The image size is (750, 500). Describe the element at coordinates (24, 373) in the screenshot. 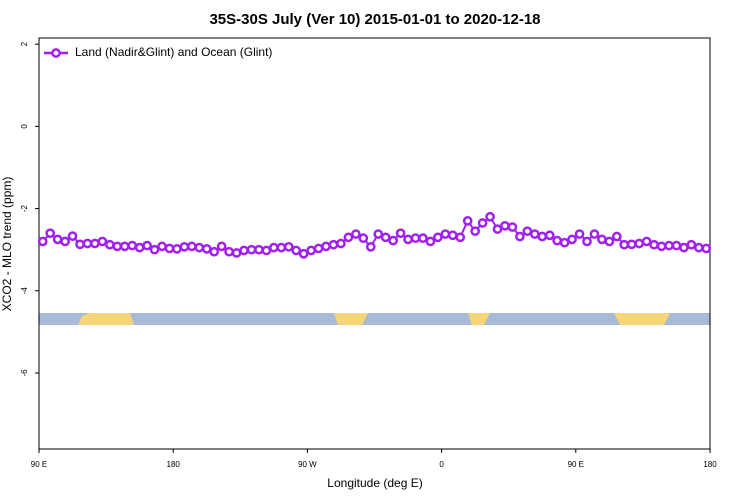

I see `y-tick-label: -6` at that location.